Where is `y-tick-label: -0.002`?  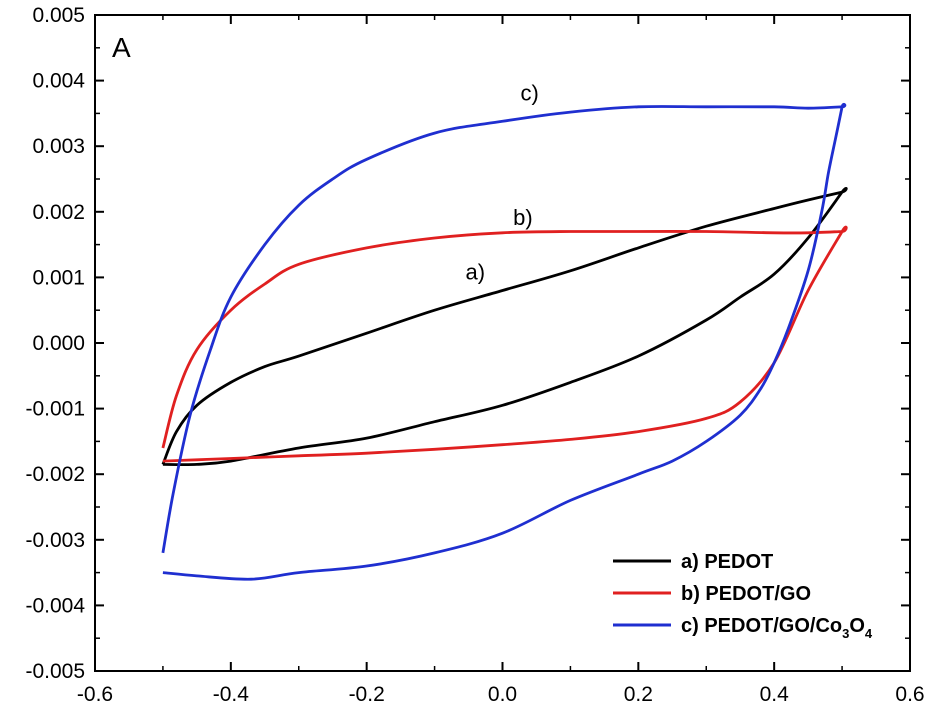
y-tick-label: -0.002 is located at coordinates (55, 474).